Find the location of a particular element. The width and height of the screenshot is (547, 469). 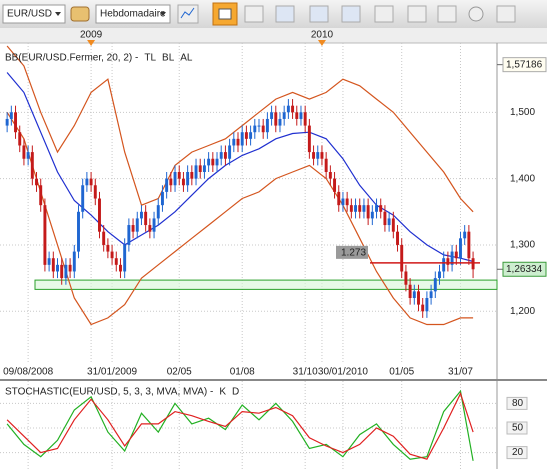

year-marker is located at coordinates (91, 43).